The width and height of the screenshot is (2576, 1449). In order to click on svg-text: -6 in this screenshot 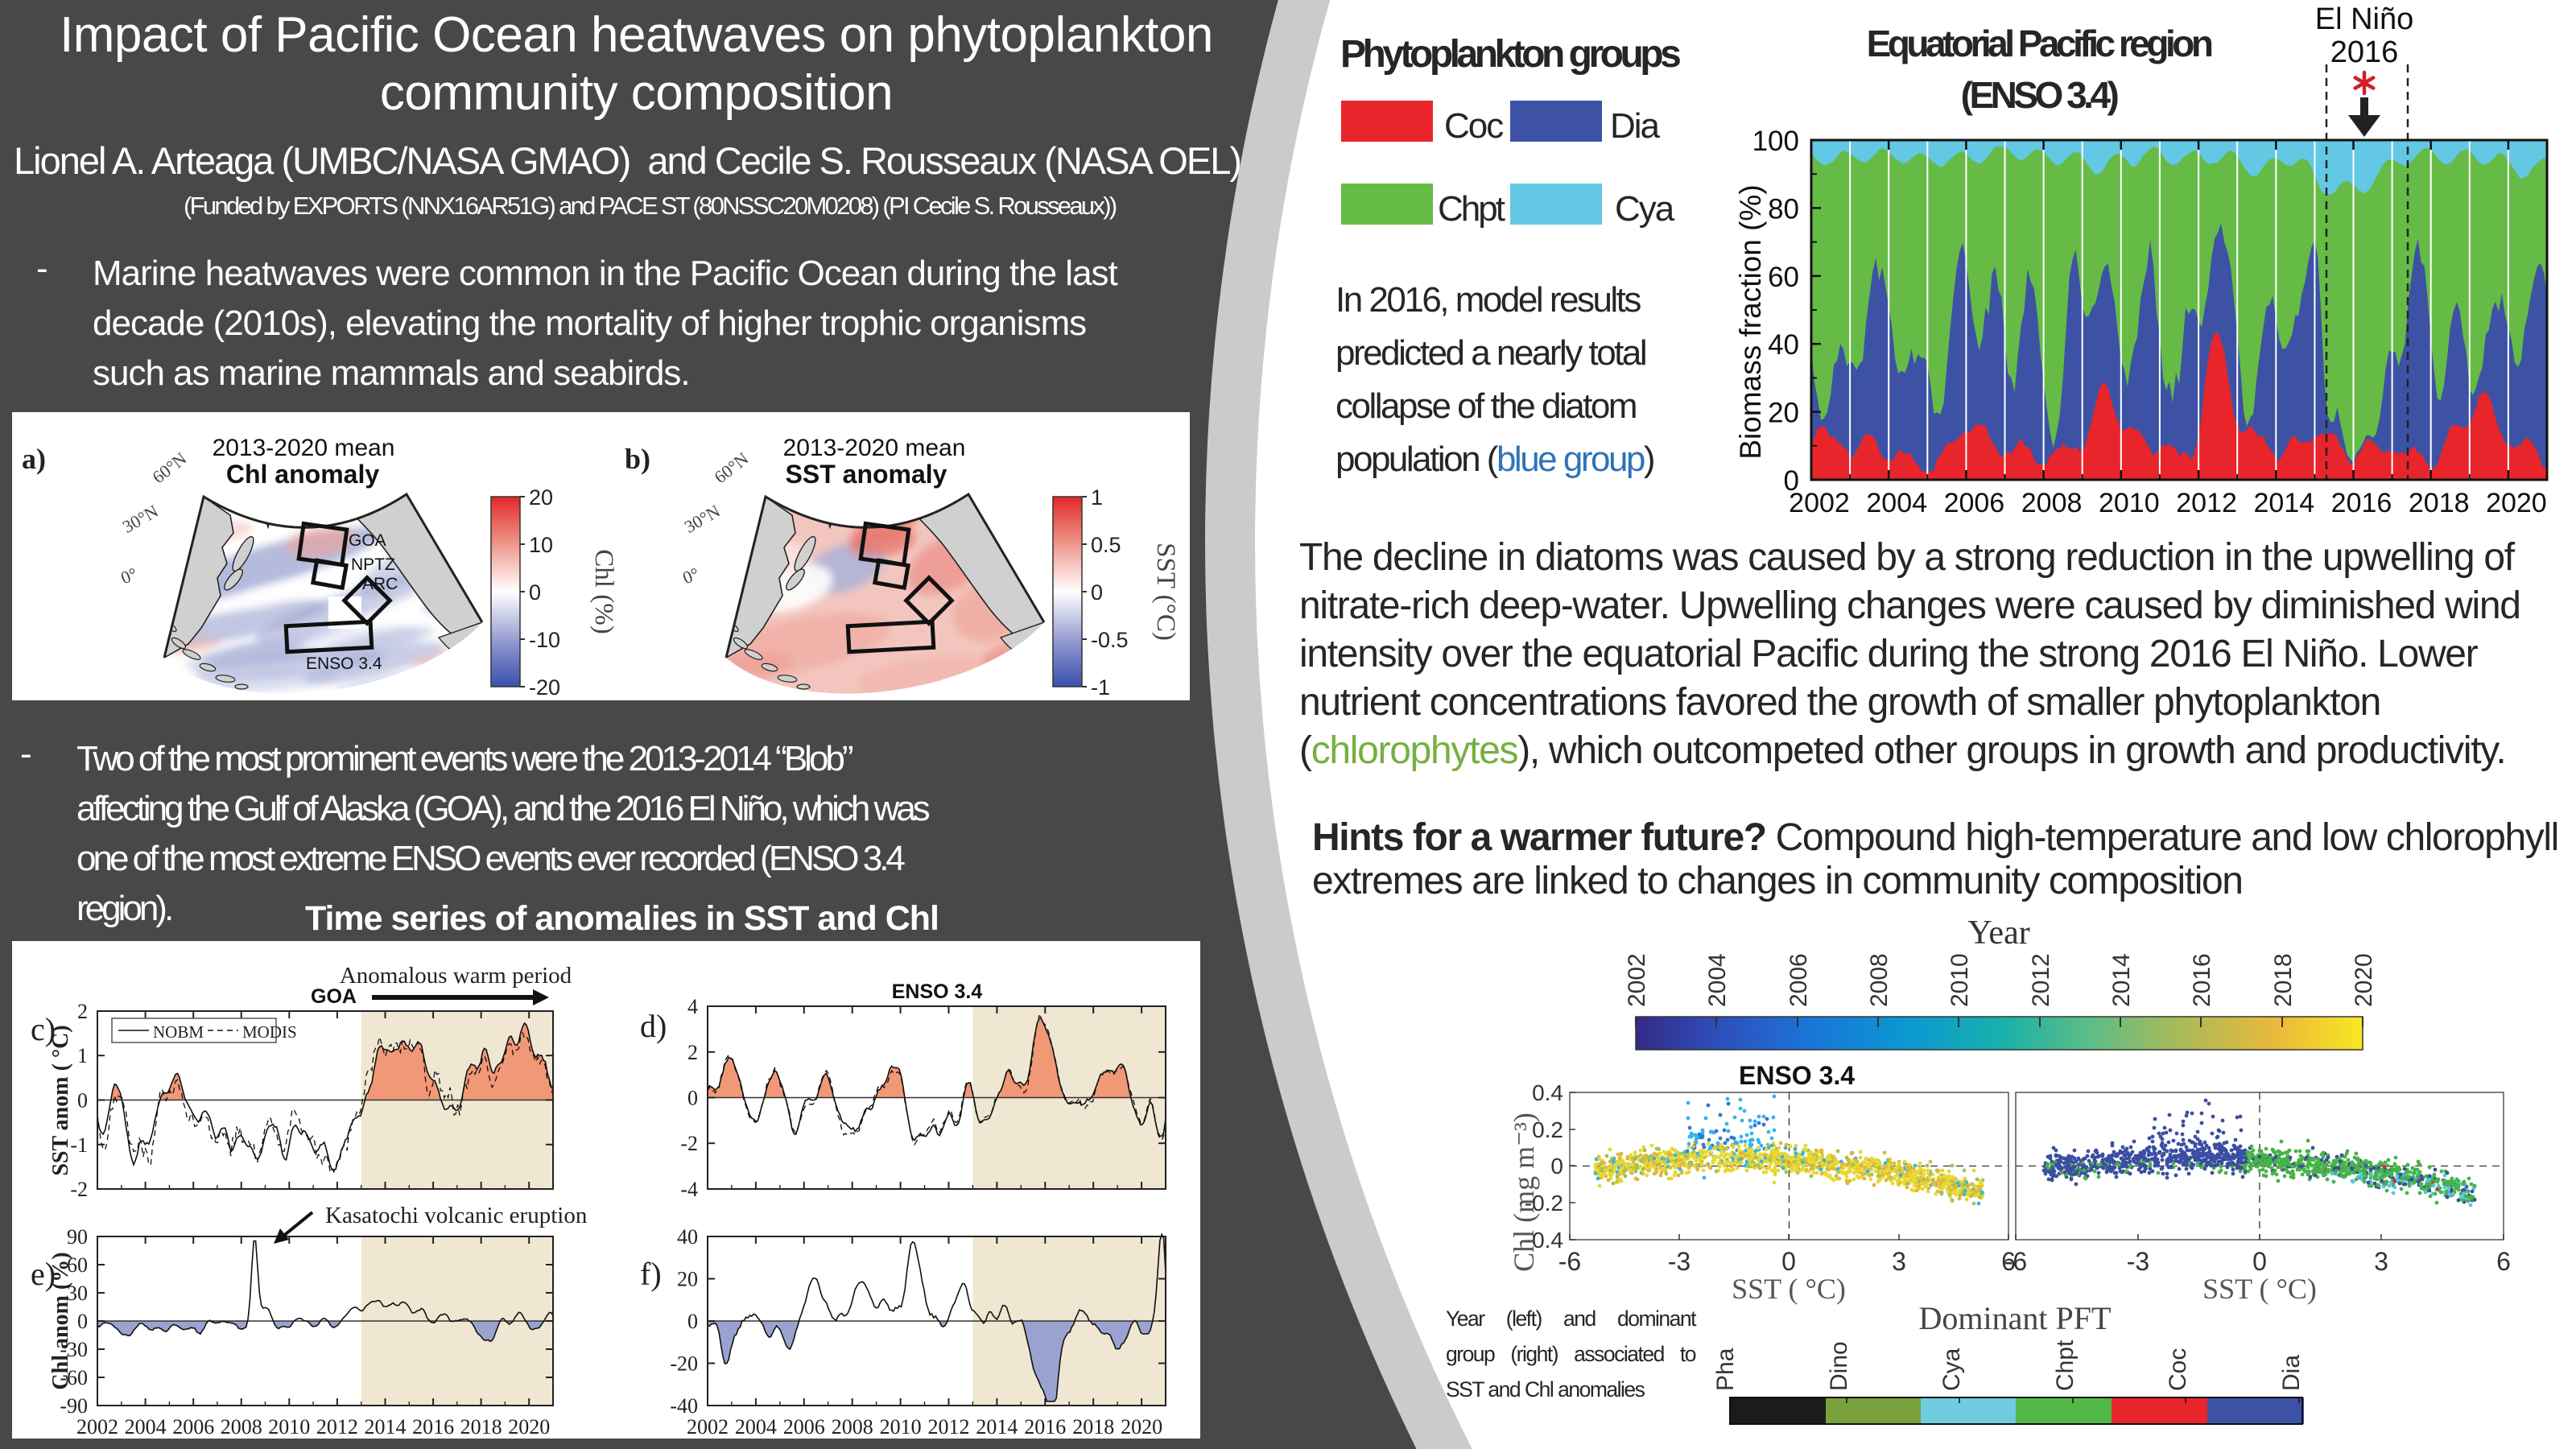, I will do `click(1569, 1261)`.